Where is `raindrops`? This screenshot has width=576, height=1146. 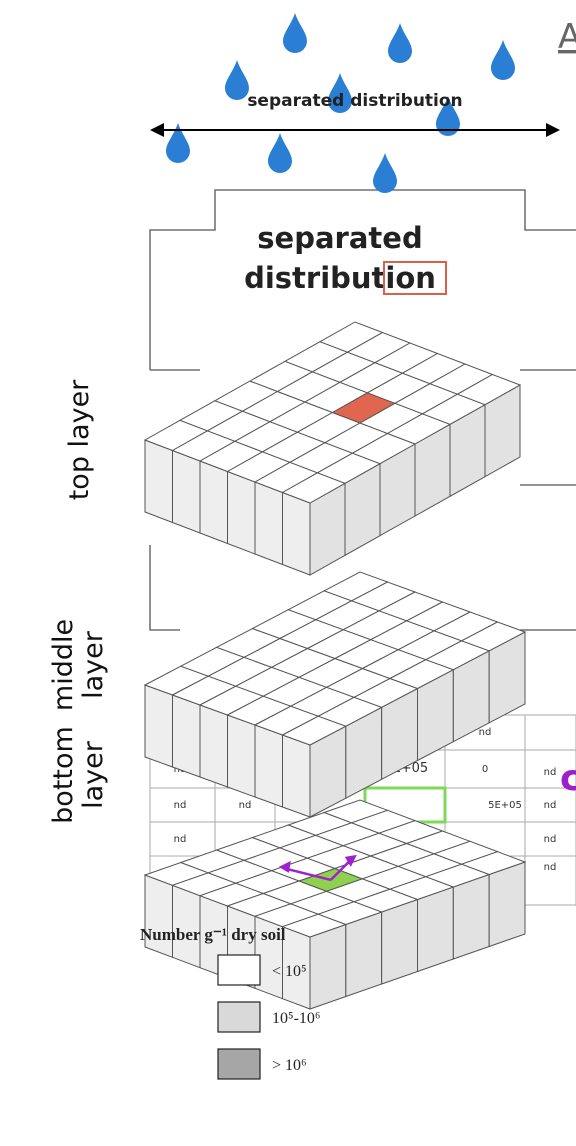
raindrops is located at coordinates (340, 103).